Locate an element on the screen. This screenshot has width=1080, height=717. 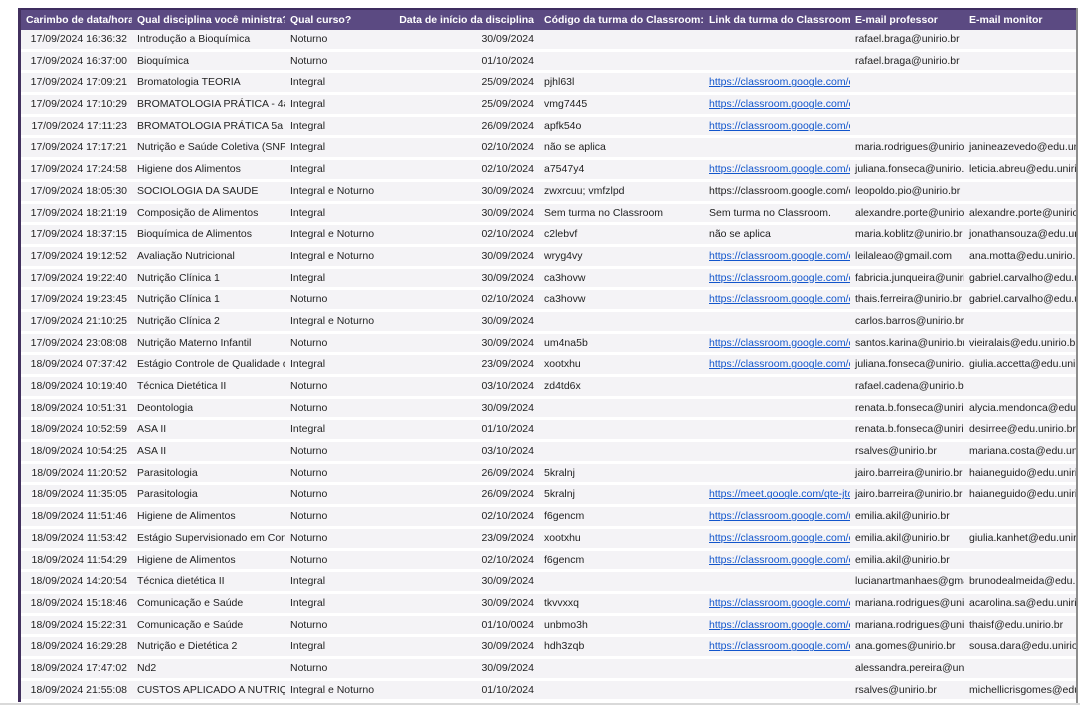
cell-monitor: leticia.abreu@edu.unirio. is located at coordinates (1023, 169).